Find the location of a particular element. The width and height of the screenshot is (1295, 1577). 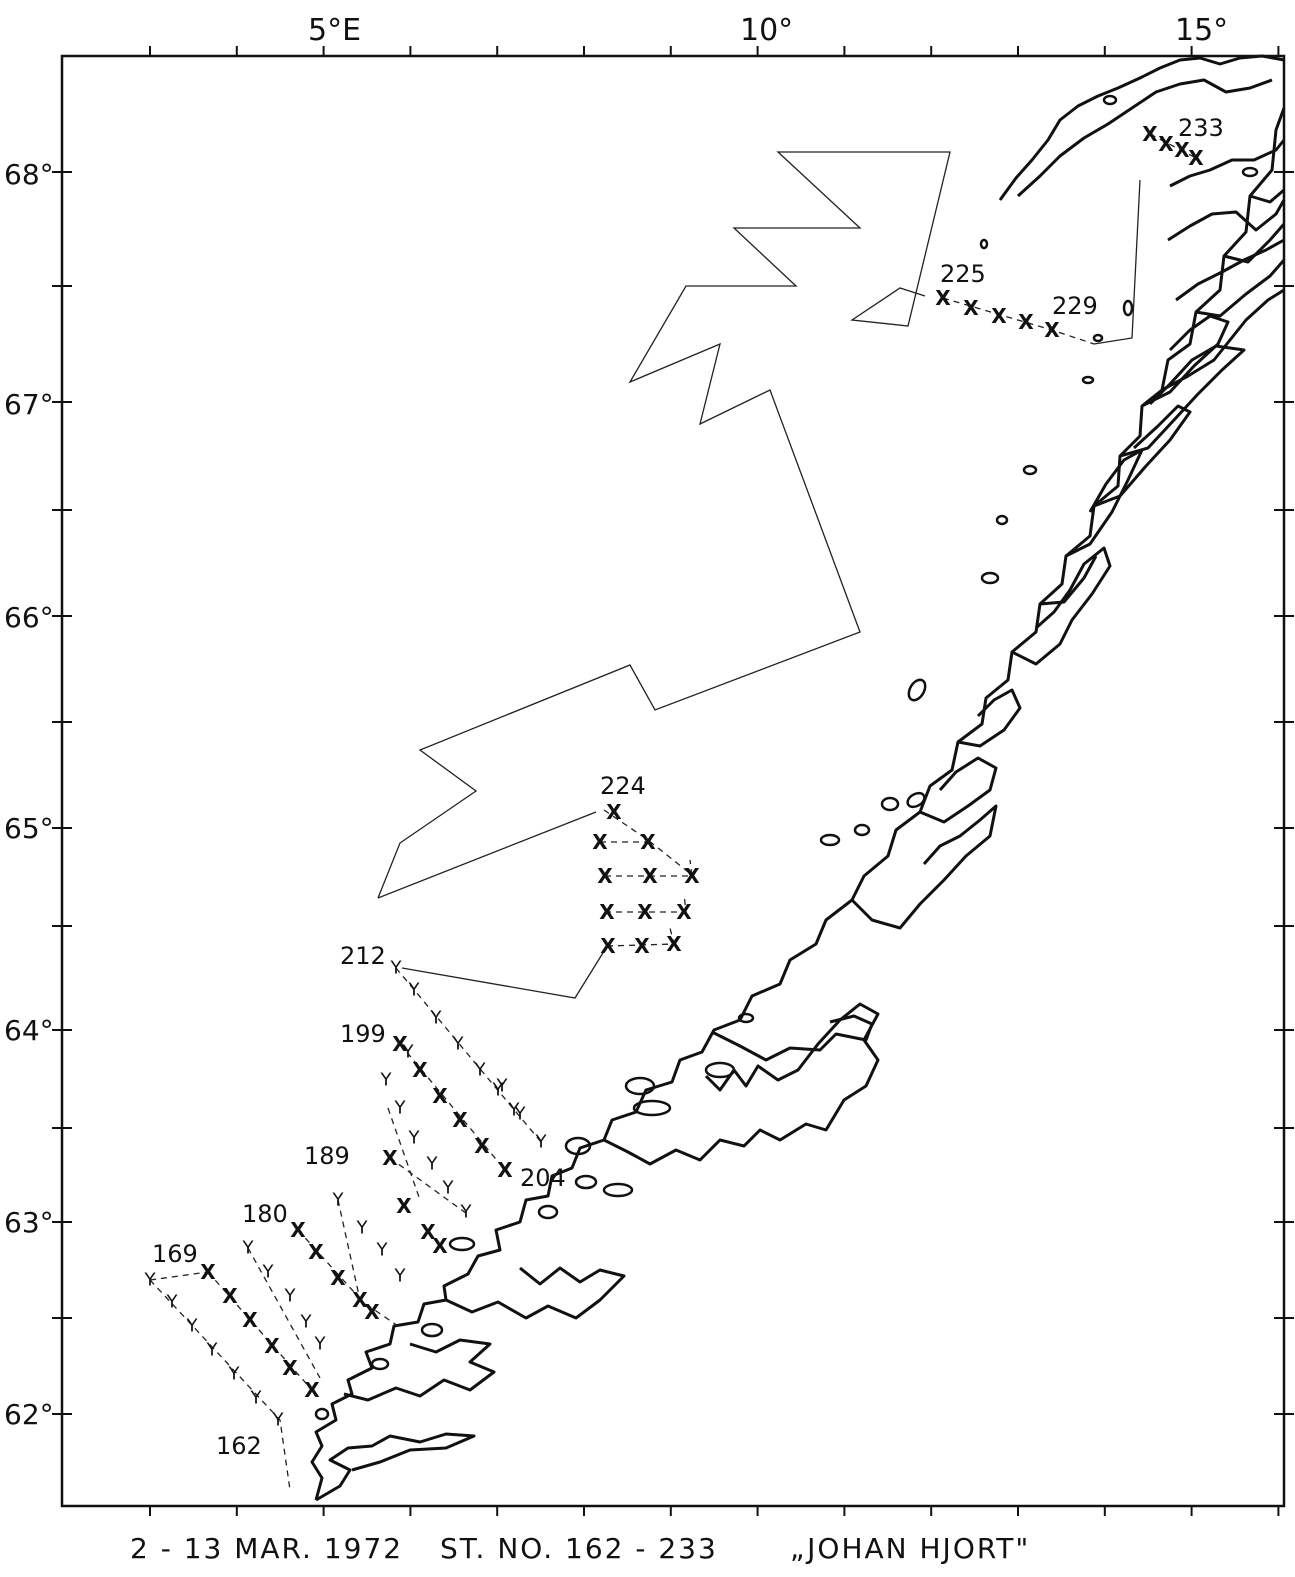

station-label-233: 233 is located at coordinates (1201, 128).